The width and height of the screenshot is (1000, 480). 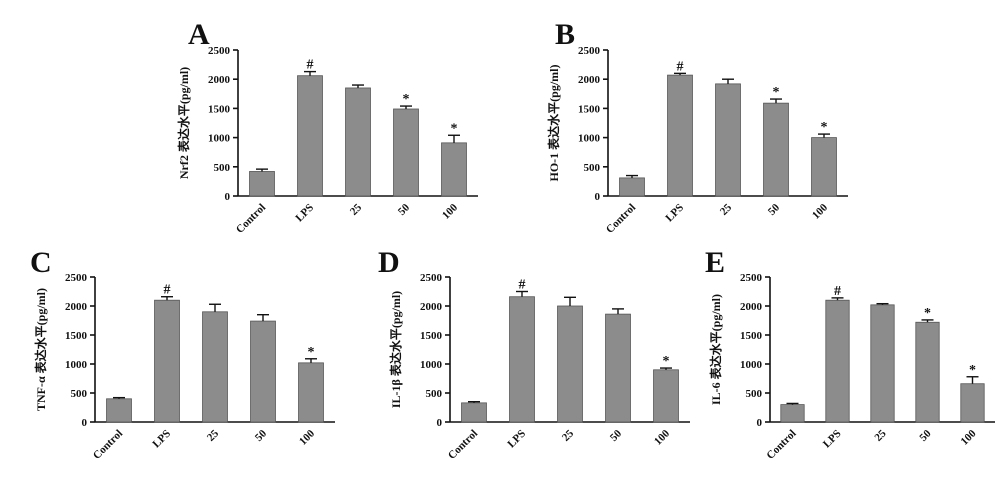 What do you see at coordinates (715, 262) in the screenshot?
I see `panel-letter-e: E` at bounding box center [715, 262].